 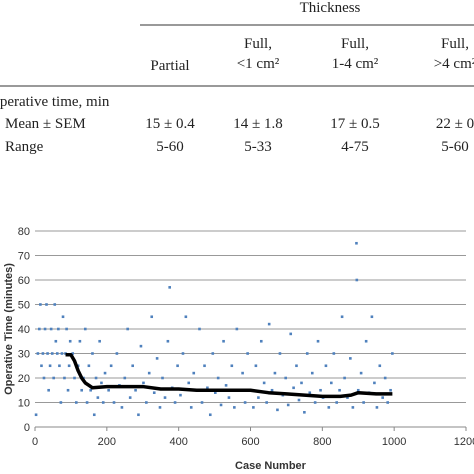 I want to click on cell: 17 ± 0.5, so click(x=354, y=124).